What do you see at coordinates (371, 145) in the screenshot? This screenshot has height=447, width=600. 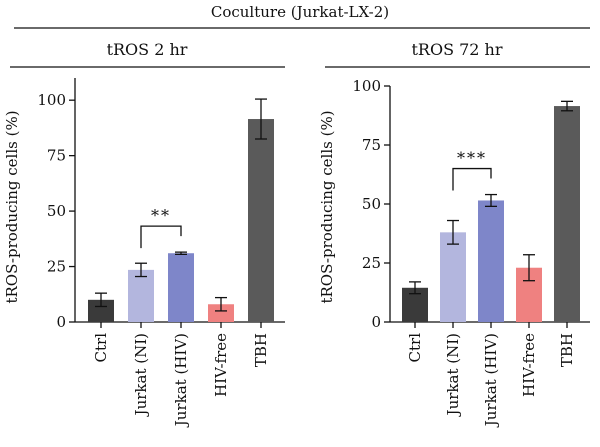 I see `y-tick-label-72hr-75: 75` at bounding box center [371, 145].